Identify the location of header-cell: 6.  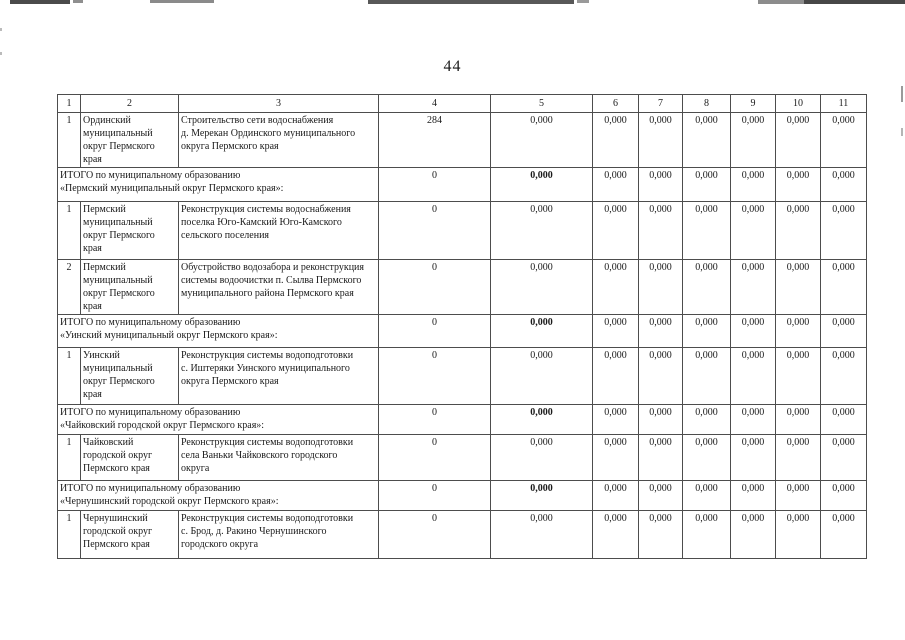
(615, 103).